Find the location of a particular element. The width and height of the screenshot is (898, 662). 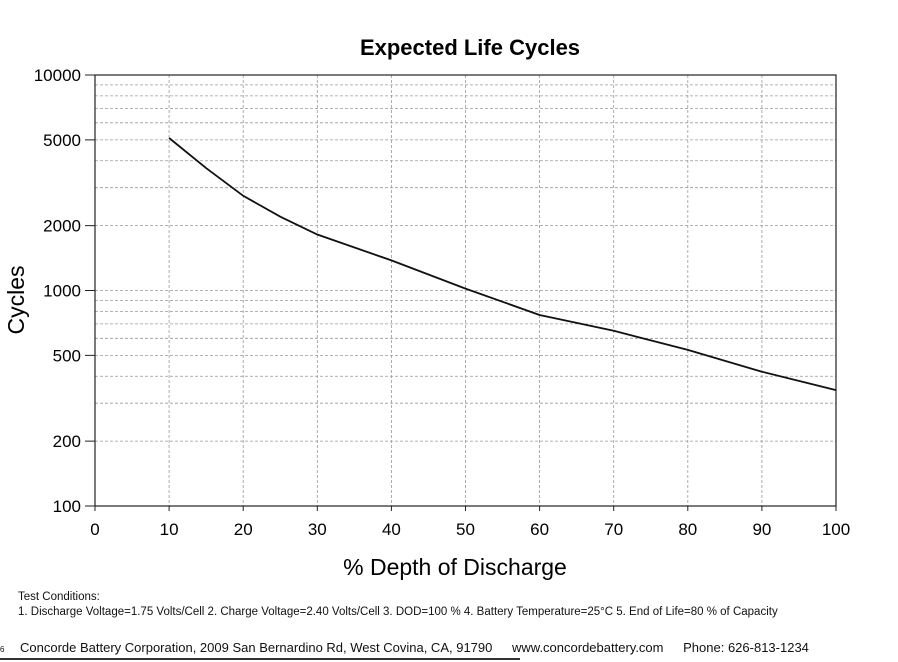

x-tick-label: 60 is located at coordinates (539, 529).